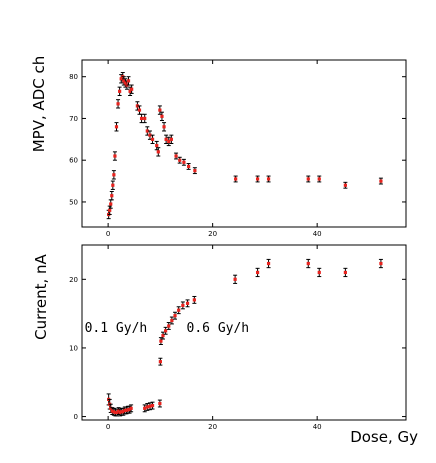  I want to click on y-tick-label: 60, so click(73, 161).